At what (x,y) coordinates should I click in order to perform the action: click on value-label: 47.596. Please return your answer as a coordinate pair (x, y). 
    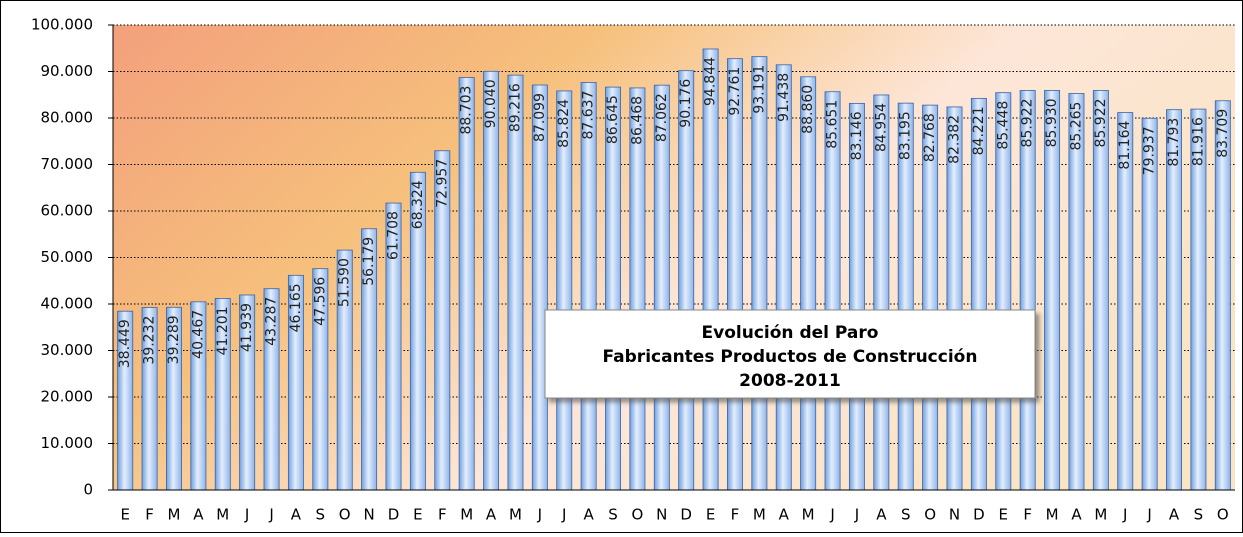
    Looking at the image, I should click on (320, 301).